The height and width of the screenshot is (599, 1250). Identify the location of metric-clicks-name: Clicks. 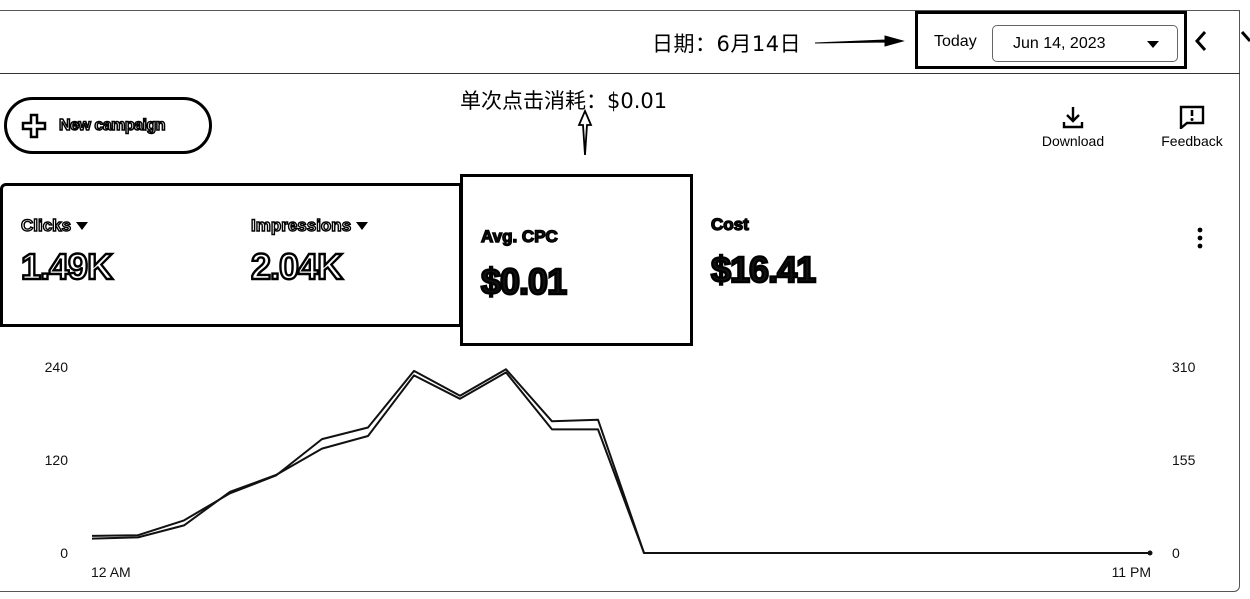
(46, 225).